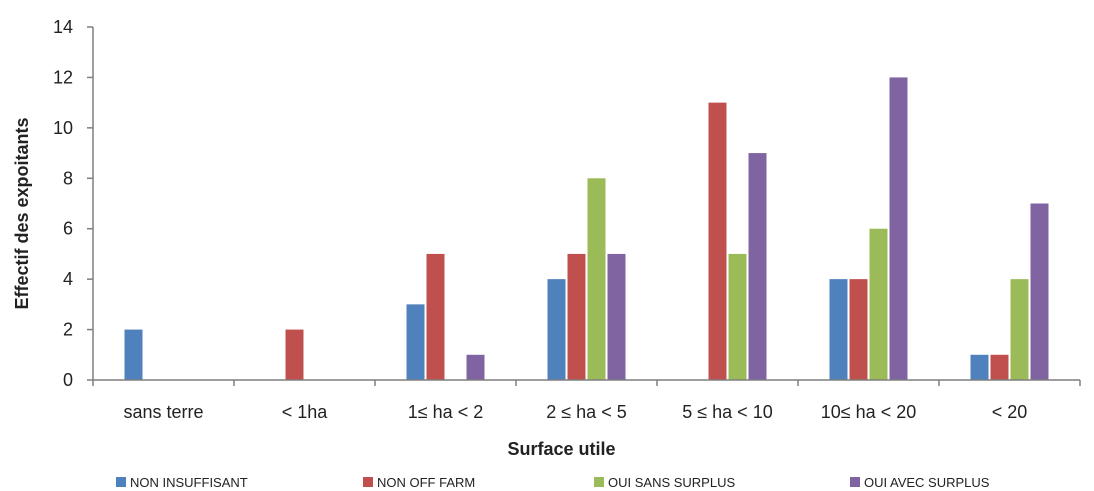 The height and width of the screenshot is (491, 1094). I want to click on y-tick-label: 8, so click(68, 178).